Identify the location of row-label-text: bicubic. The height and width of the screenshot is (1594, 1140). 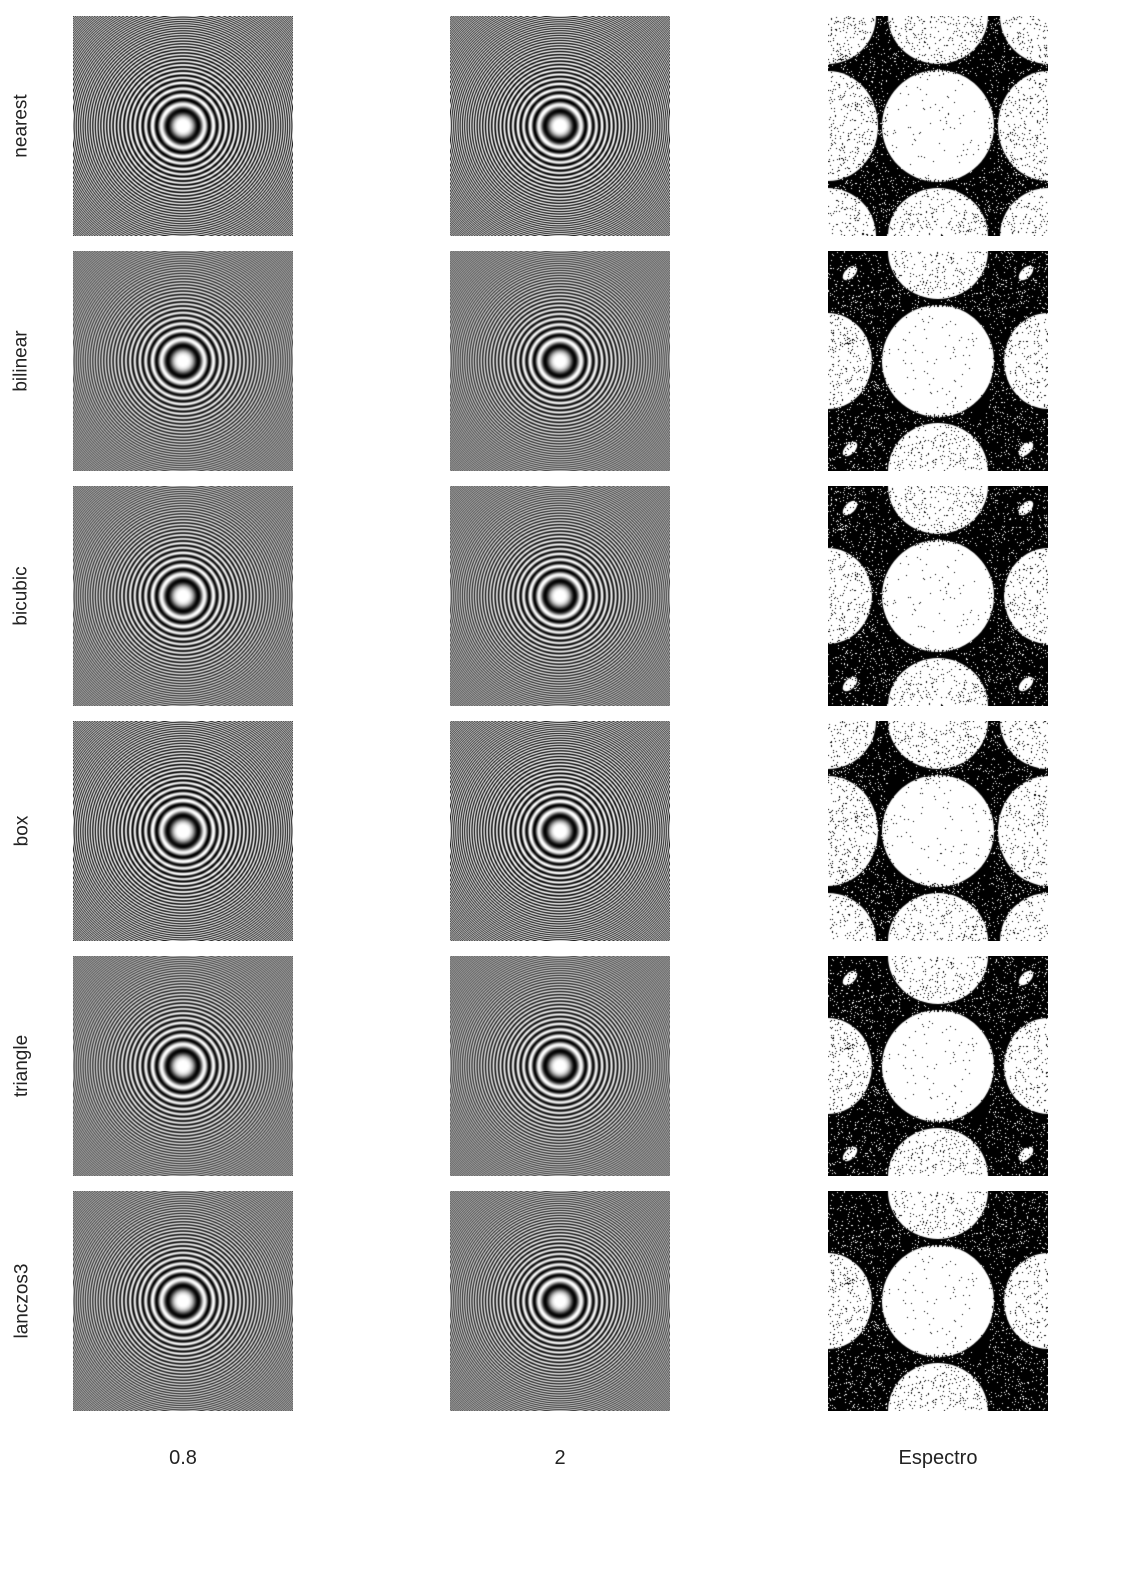
(21, 596).